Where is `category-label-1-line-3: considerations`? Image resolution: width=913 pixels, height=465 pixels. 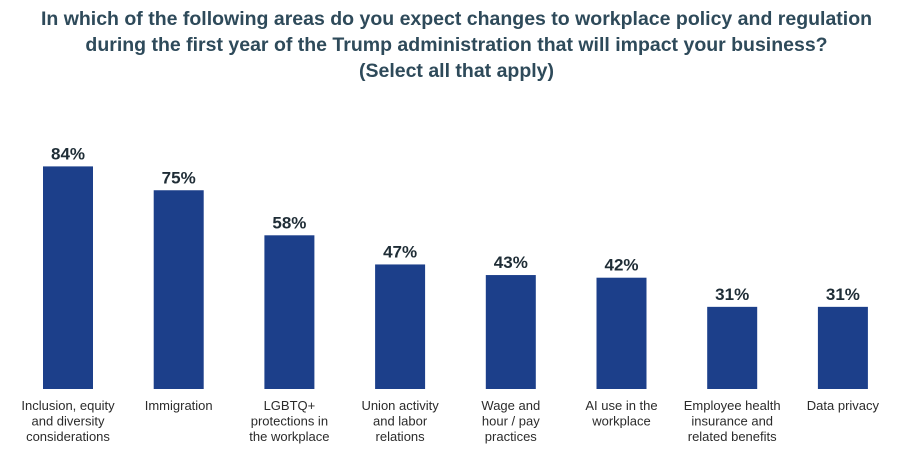 category-label-1-line-3: considerations is located at coordinates (68, 436).